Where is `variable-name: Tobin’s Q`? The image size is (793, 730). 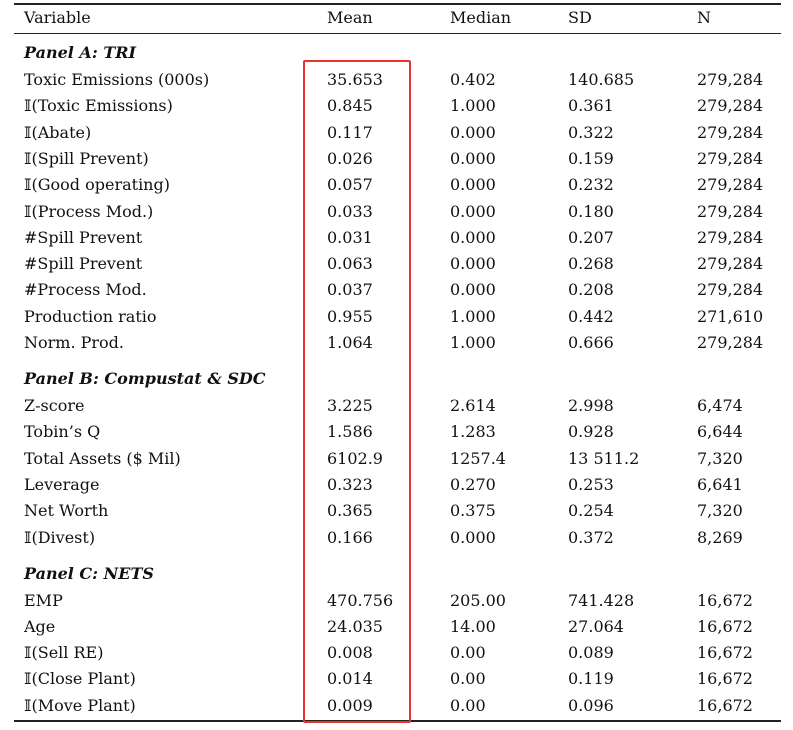
variable-name: Tobin’s Q is located at coordinates (62, 432).